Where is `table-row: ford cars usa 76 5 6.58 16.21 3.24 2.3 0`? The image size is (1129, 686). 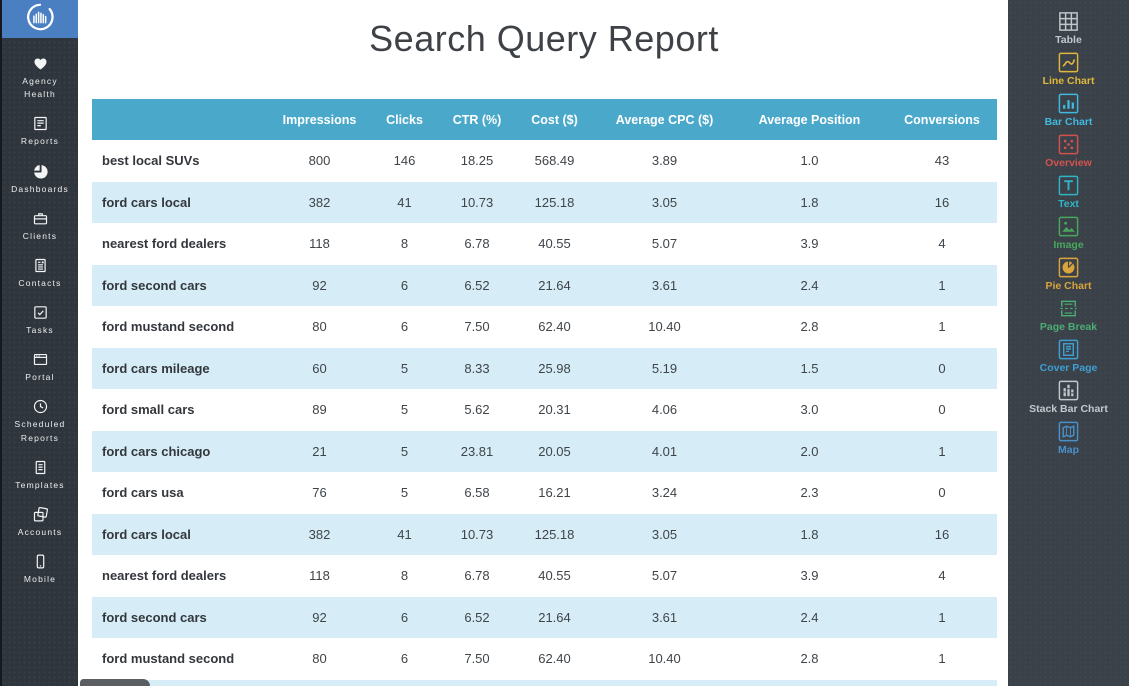 table-row: ford cars usa 76 5 6.58 16.21 3.24 2.3 0 is located at coordinates (544, 493).